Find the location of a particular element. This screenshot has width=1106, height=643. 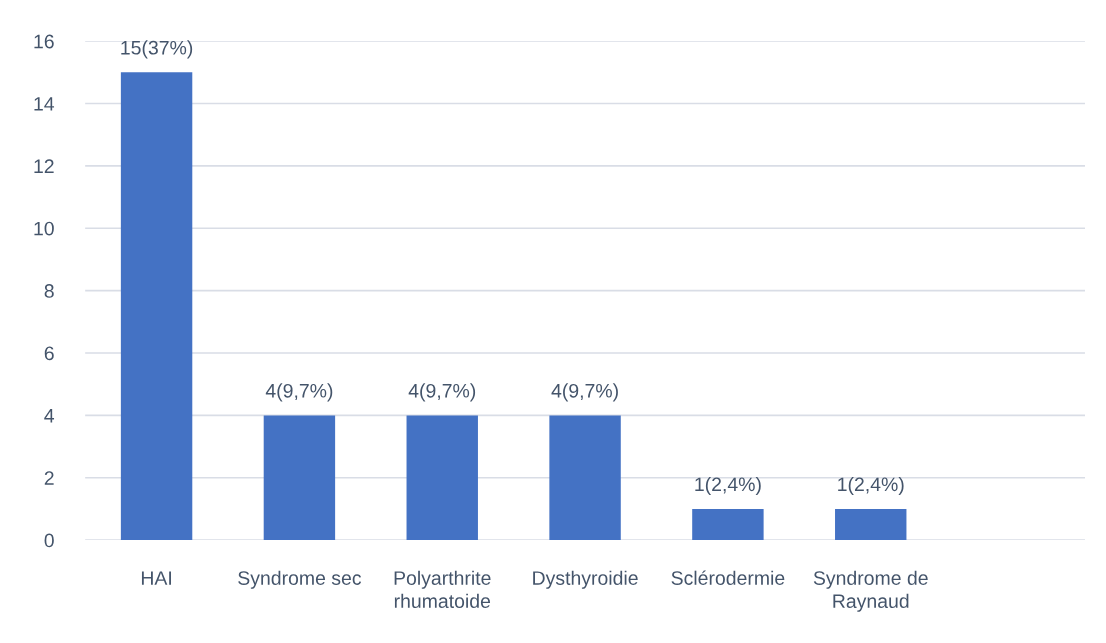

y-tick-label: 6 is located at coordinates (49, 353).